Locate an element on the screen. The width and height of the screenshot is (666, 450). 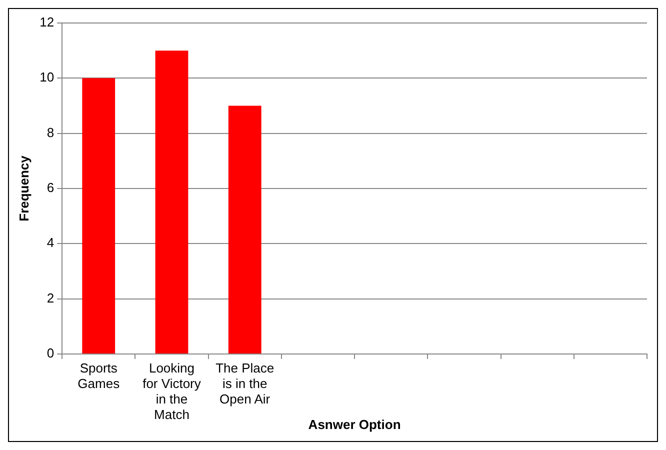
x-axis-title: Asnwer Option is located at coordinates (354, 424).